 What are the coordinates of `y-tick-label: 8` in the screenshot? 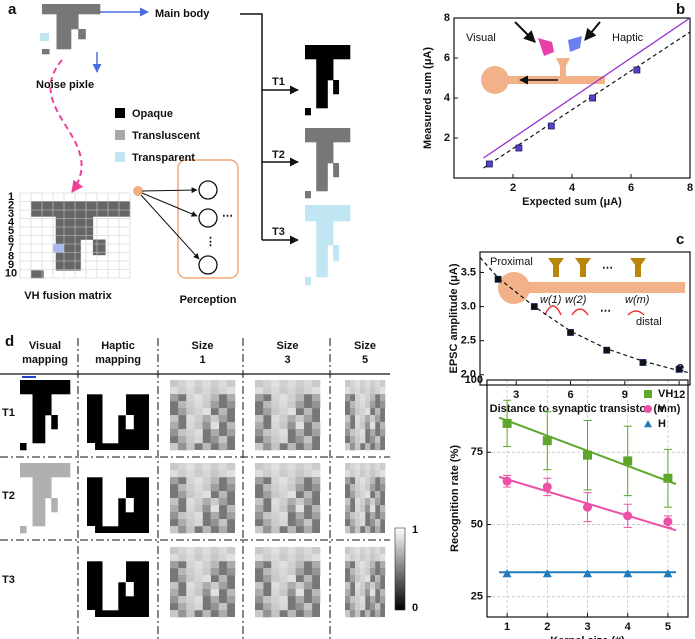 It's located at (447, 18).